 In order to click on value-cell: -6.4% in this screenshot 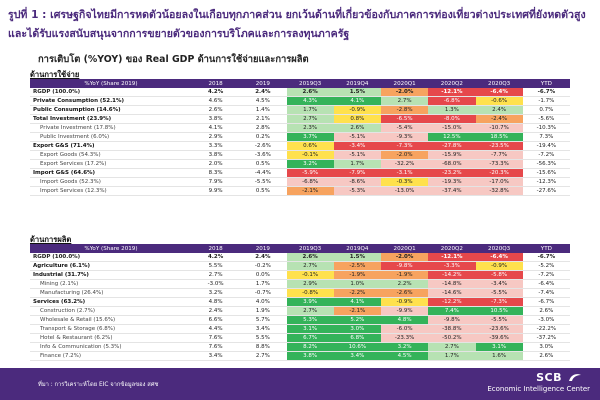, I will do `click(499, 93)`.